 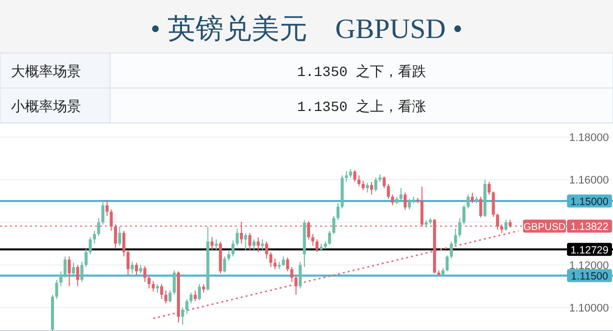 What do you see at coordinates (306, 29) in the screenshot?
I see `text: • 英镑兑美元 GBPUSD •` at bounding box center [306, 29].